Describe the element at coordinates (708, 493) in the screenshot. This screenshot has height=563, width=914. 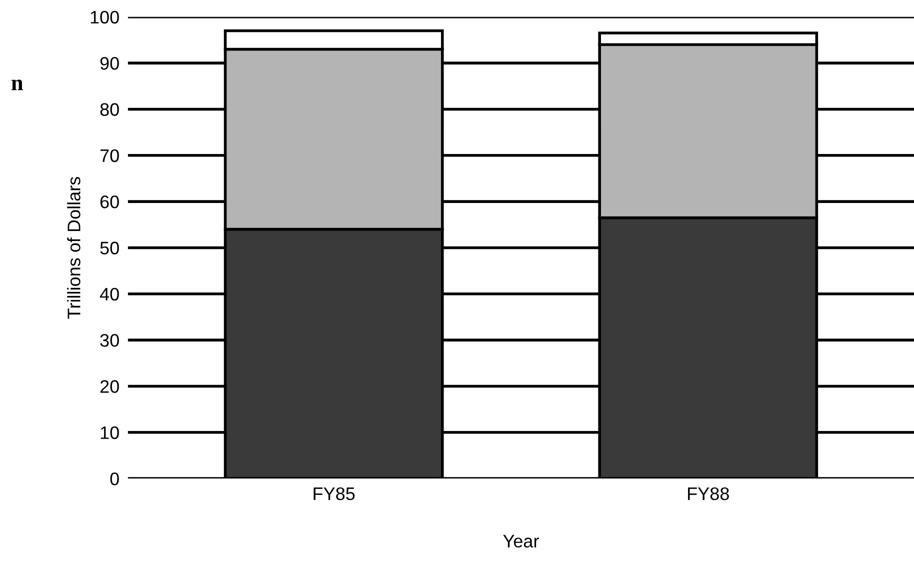
I see `x-tick-label: FY88` at that location.